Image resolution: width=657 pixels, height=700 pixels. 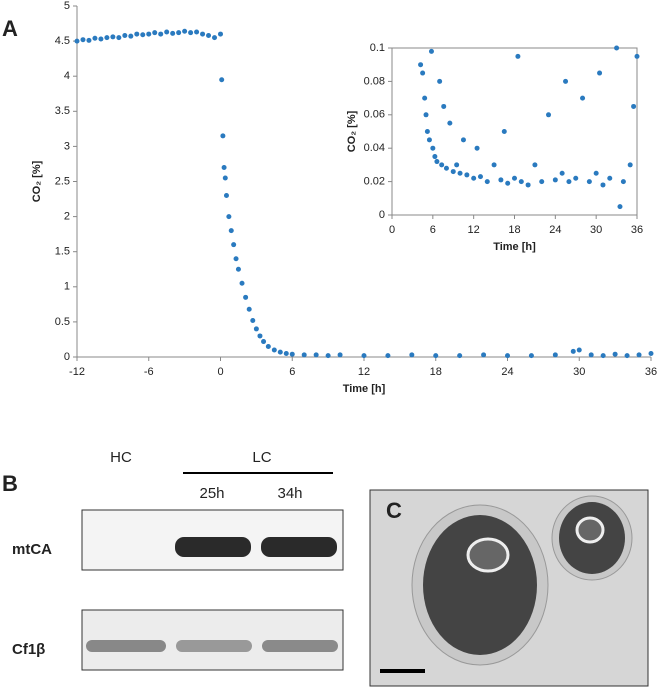 What do you see at coordinates (121, 457) in the screenshot?
I see `blot-label: HC` at bounding box center [121, 457].